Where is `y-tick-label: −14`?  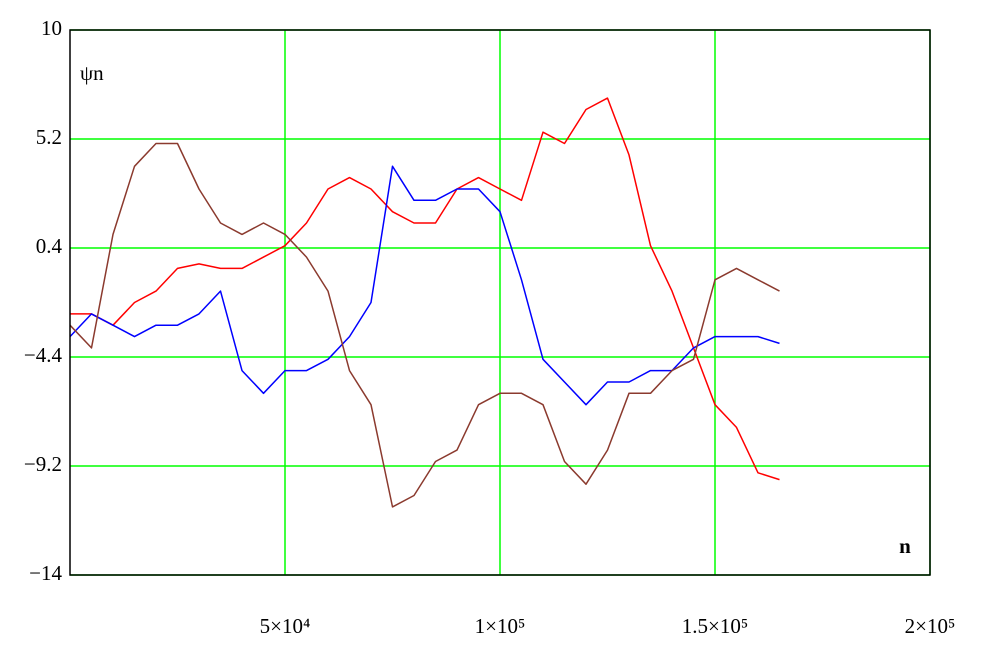 y-tick-label: −14 is located at coordinates (45, 573).